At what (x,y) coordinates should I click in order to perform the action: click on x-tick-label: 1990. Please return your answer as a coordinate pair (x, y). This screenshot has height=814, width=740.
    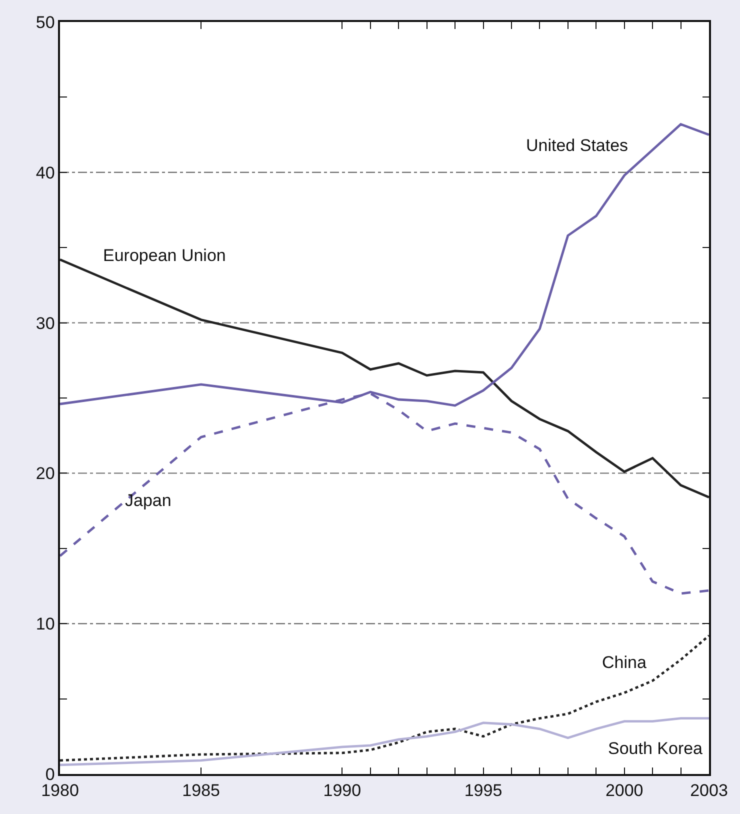
    Looking at the image, I should click on (342, 790).